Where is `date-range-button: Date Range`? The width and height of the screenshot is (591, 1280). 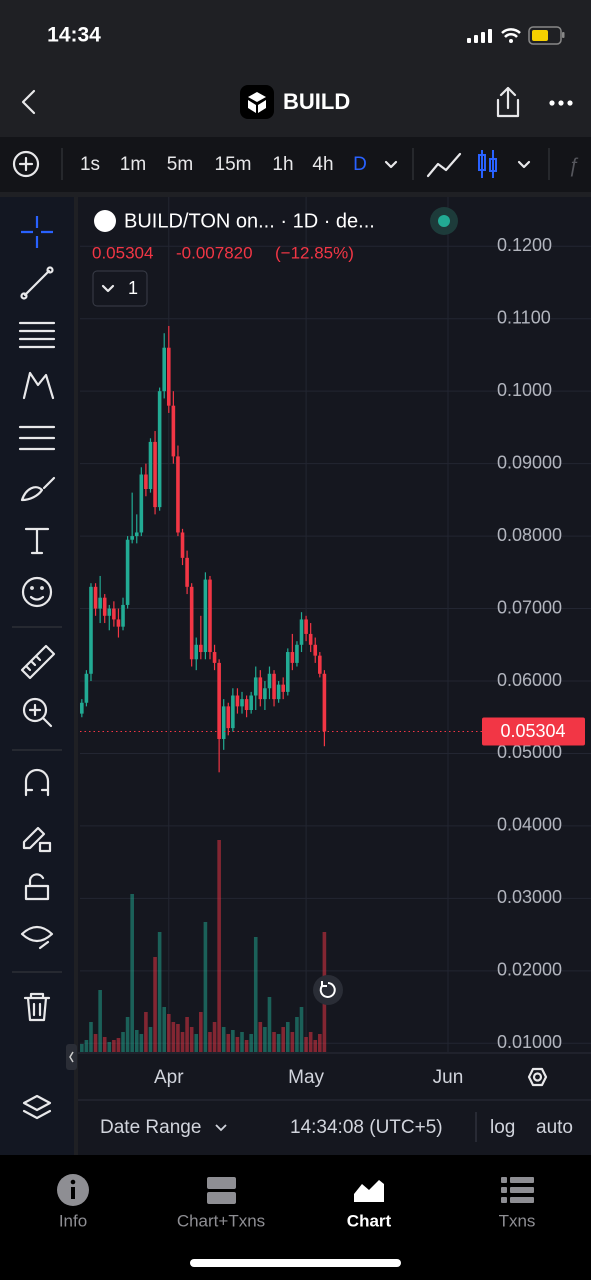
date-range-button: Date Range is located at coordinates (150, 1127).